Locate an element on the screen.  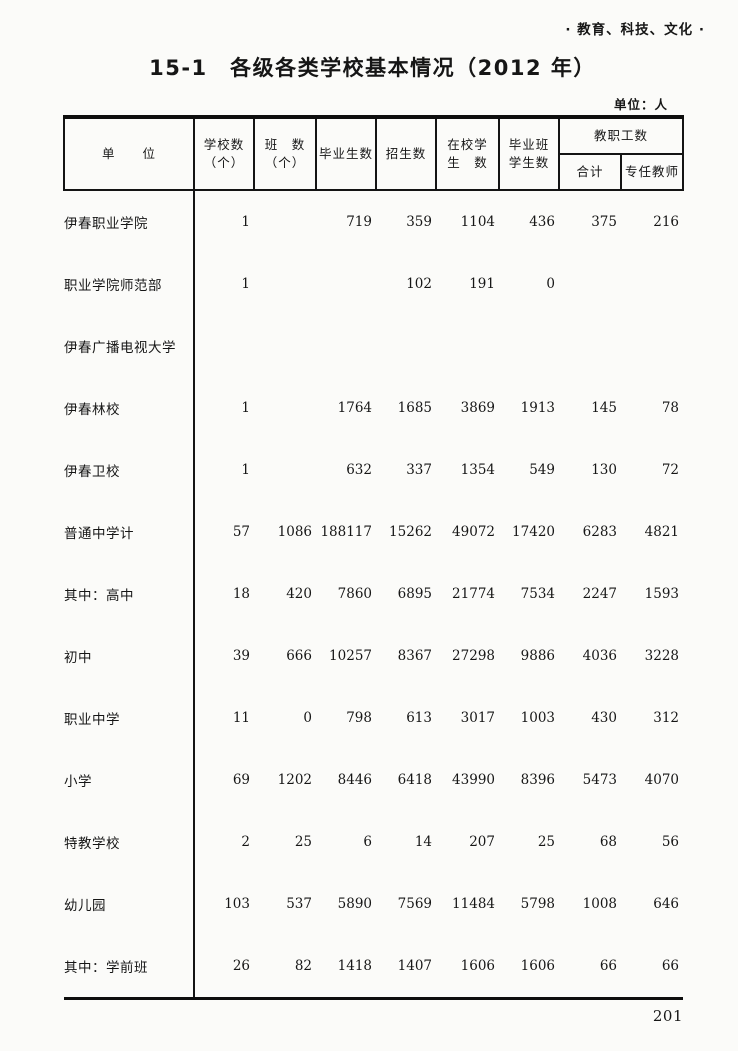
cell-value: 21774 is located at coordinates (473, 594).